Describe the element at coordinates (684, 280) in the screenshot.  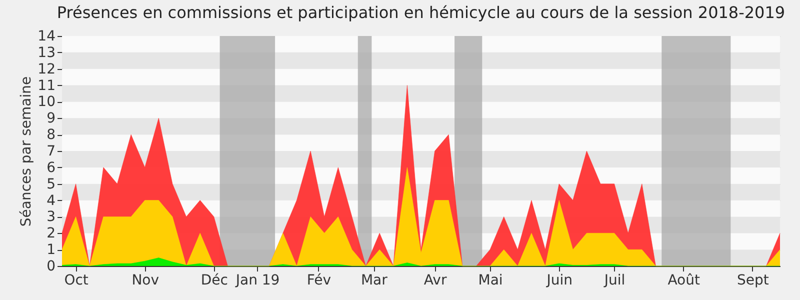
I see `x-tick-label: Août` at that location.